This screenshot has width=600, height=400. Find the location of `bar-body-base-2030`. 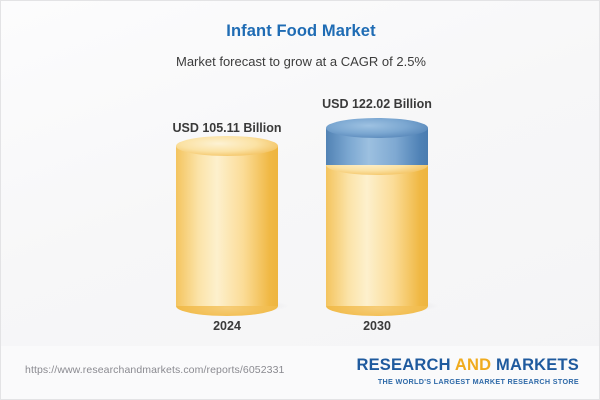

bar-body-base-2030 is located at coordinates (377, 235).